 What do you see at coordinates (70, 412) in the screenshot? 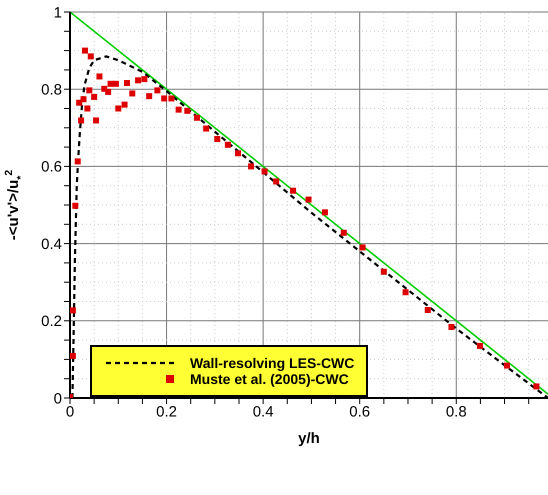
I see `x-tick-label: 0` at bounding box center [70, 412].